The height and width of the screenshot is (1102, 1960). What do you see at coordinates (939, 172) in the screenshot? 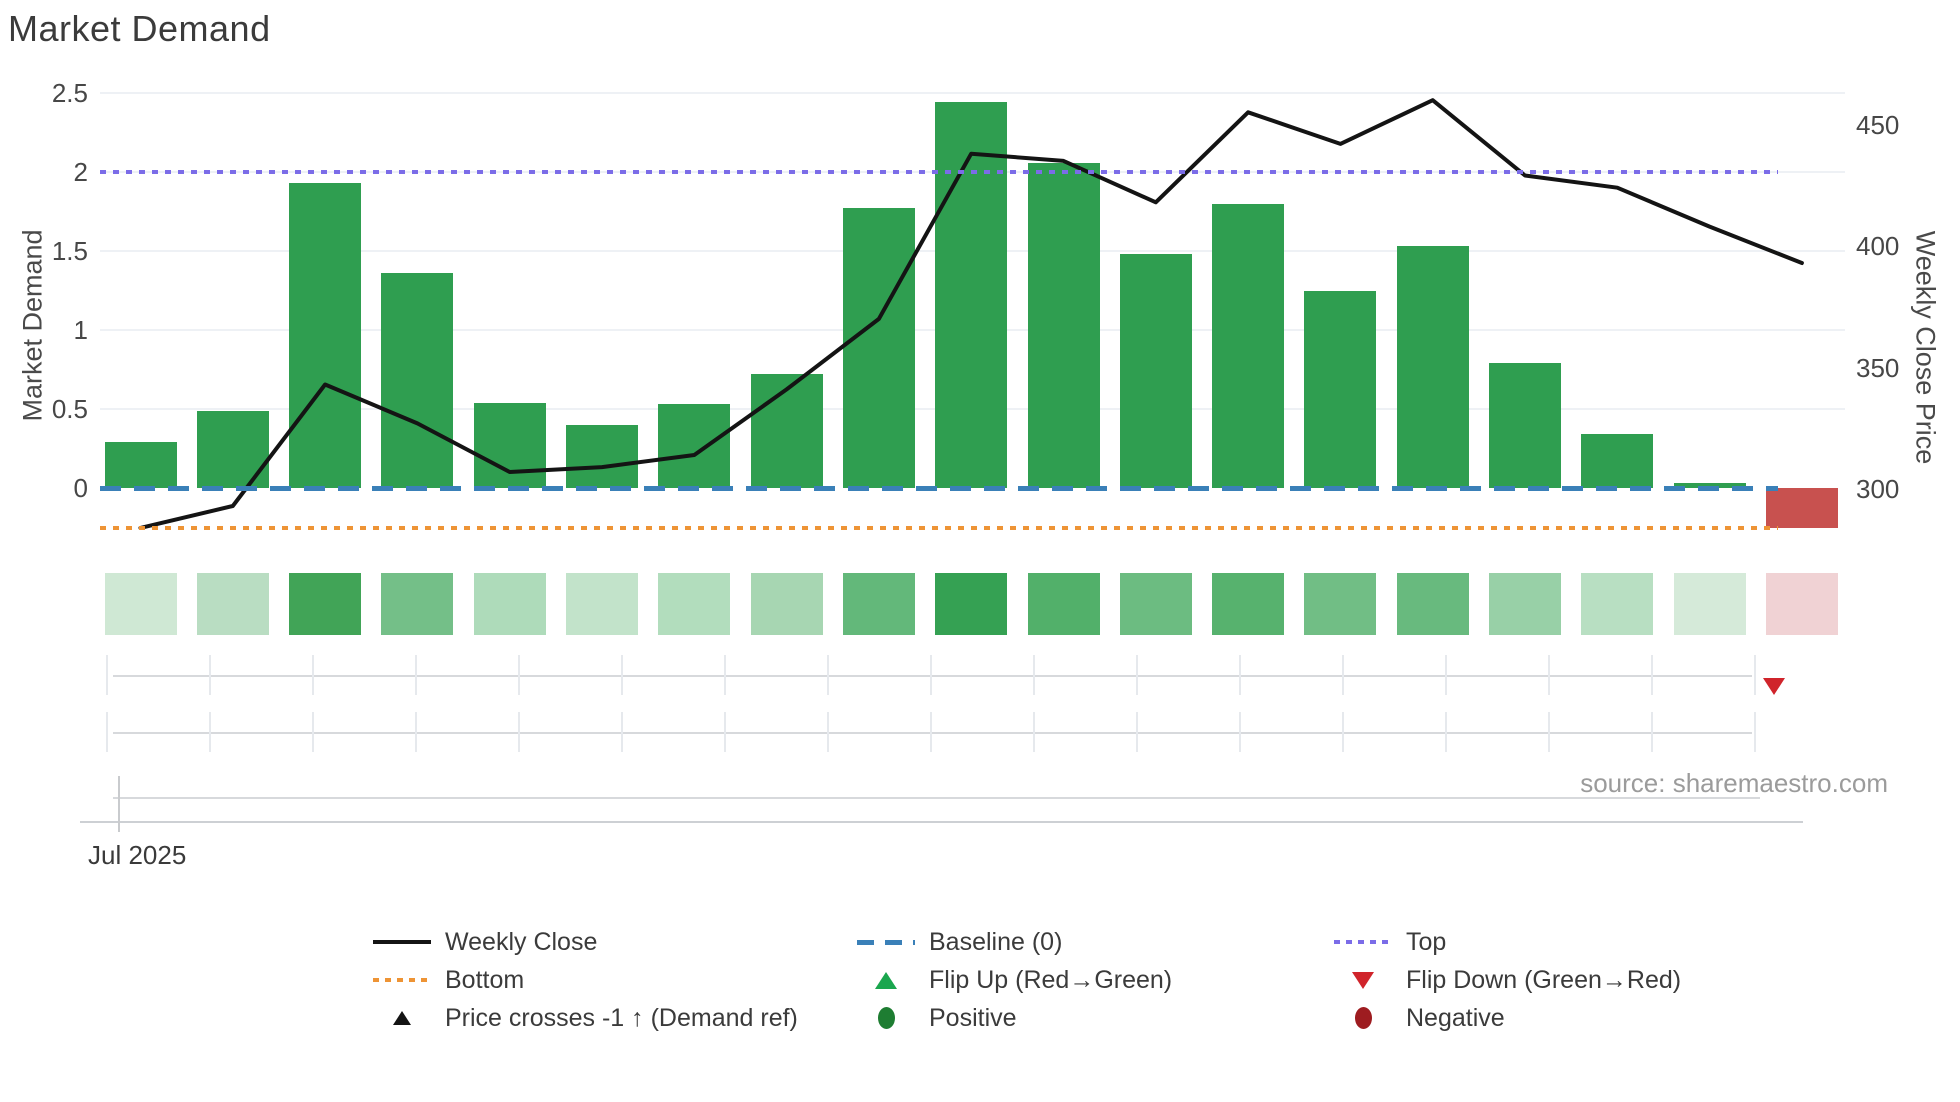
I see `refline-top` at bounding box center [939, 172].